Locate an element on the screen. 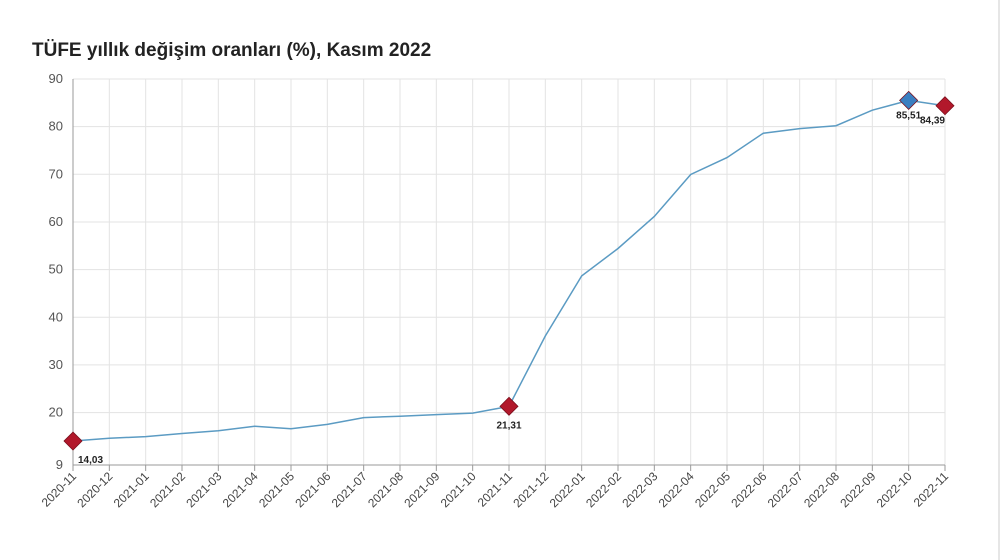 Image resolution: width=1000 pixels, height=560 pixels. x-tick-label: 2022-07 is located at coordinates (785, 489).